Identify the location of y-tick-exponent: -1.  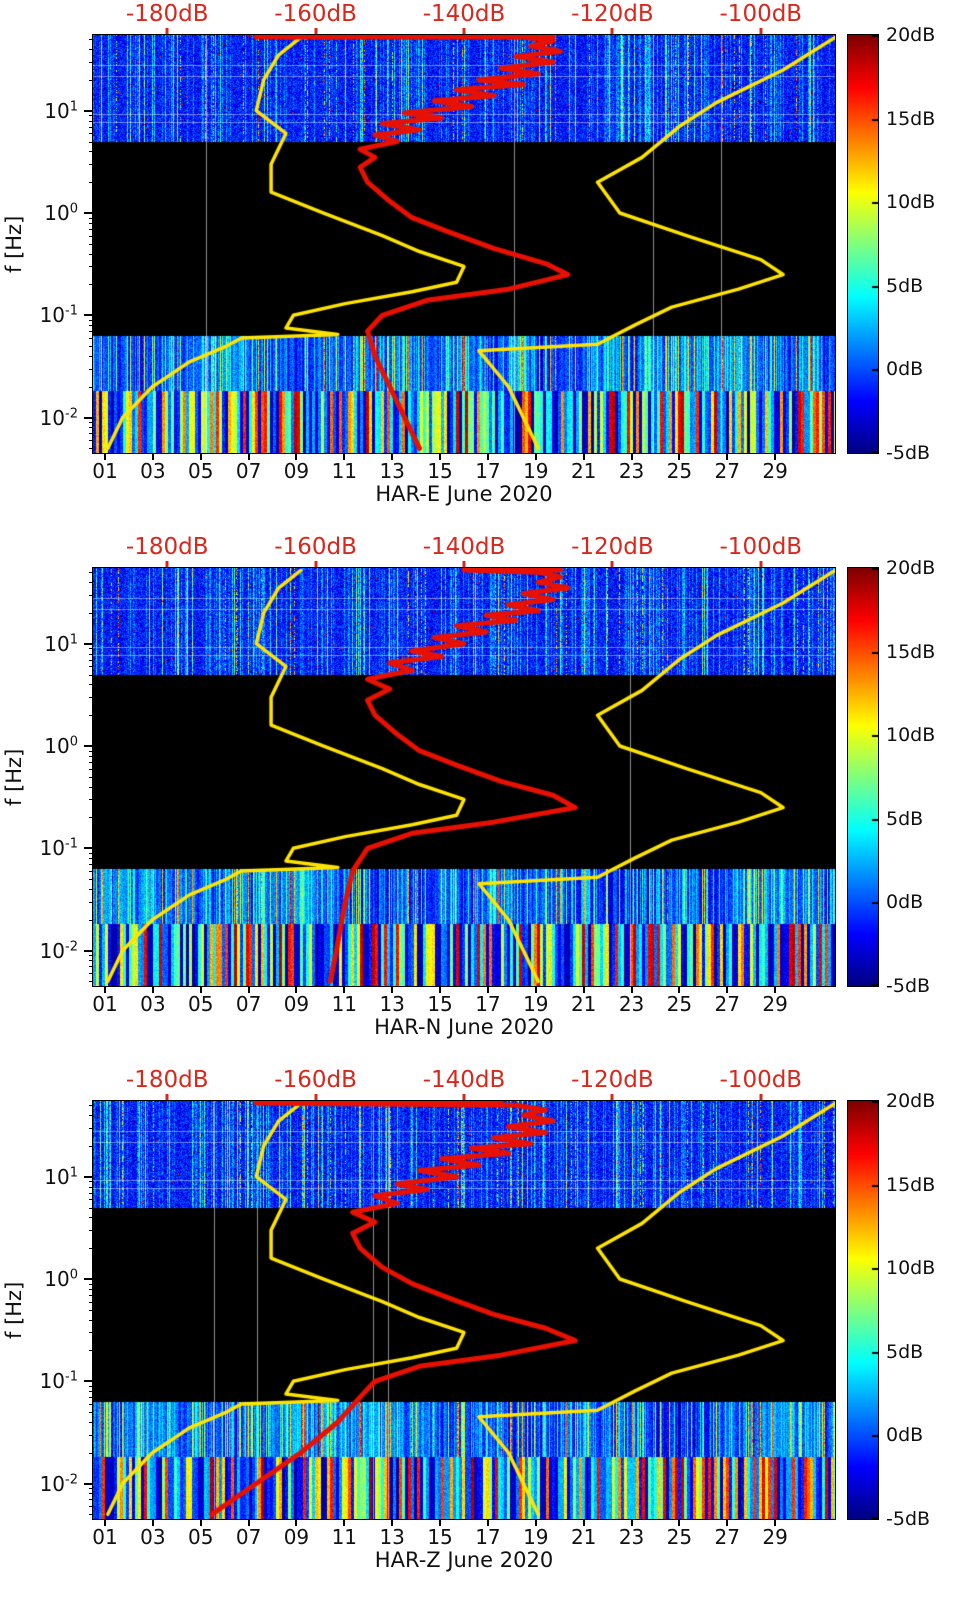
(71, 311).